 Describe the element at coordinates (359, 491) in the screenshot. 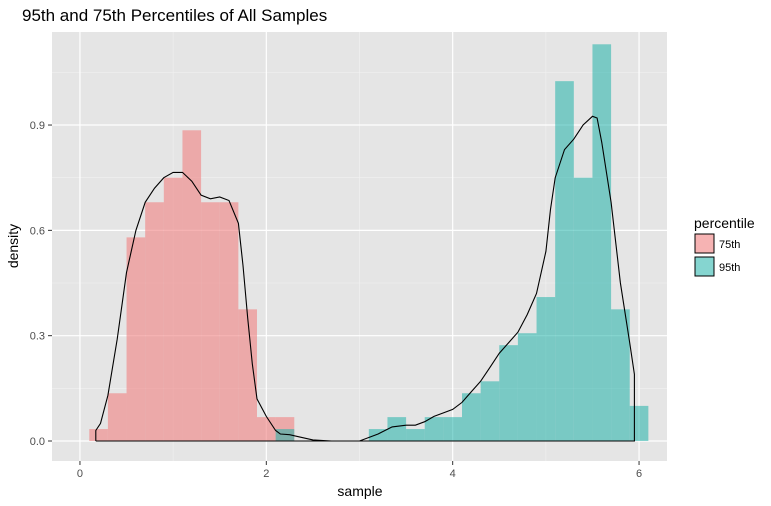

I see `x-axis-title: sample` at that location.